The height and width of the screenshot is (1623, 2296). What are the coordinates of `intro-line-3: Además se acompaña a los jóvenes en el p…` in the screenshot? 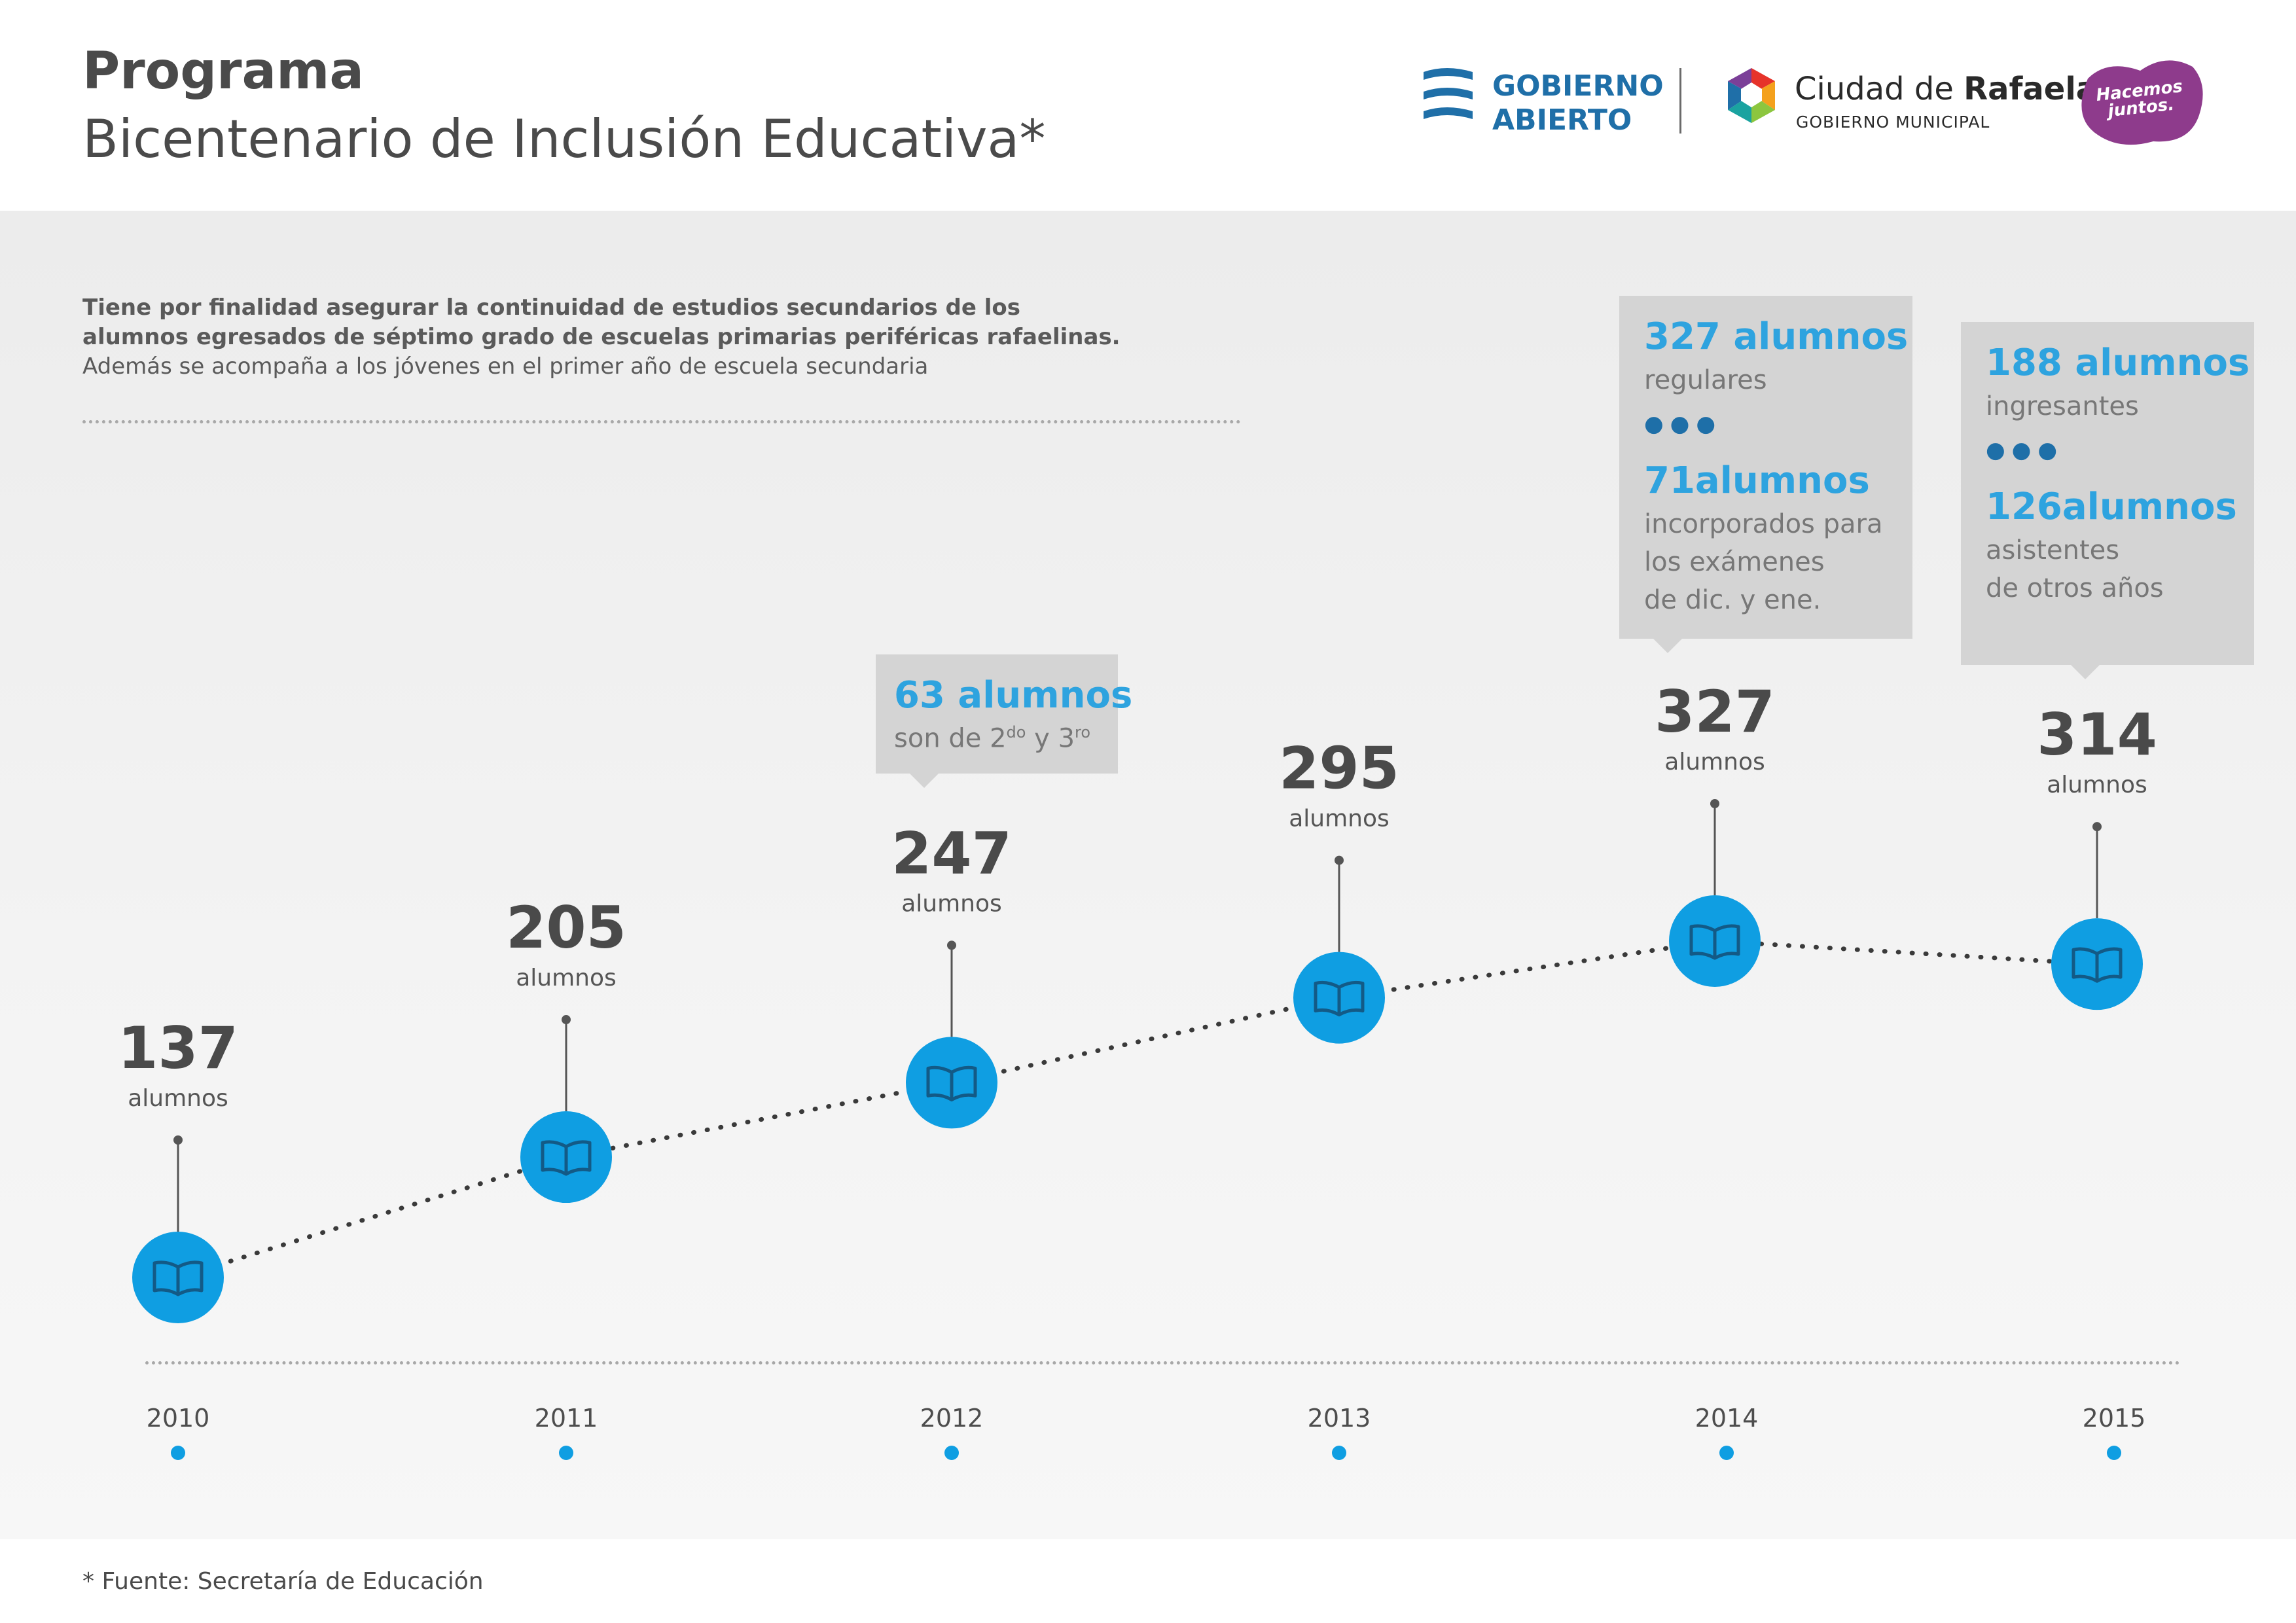 It's located at (505, 367).